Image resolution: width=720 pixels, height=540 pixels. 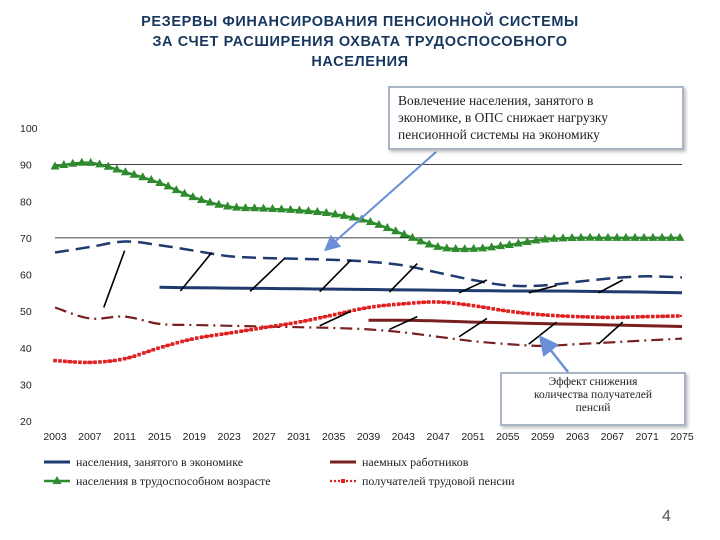 What do you see at coordinates (26, 239) in the screenshot?
I see `y-tick-label: 70` at bounding box center [26, 239].